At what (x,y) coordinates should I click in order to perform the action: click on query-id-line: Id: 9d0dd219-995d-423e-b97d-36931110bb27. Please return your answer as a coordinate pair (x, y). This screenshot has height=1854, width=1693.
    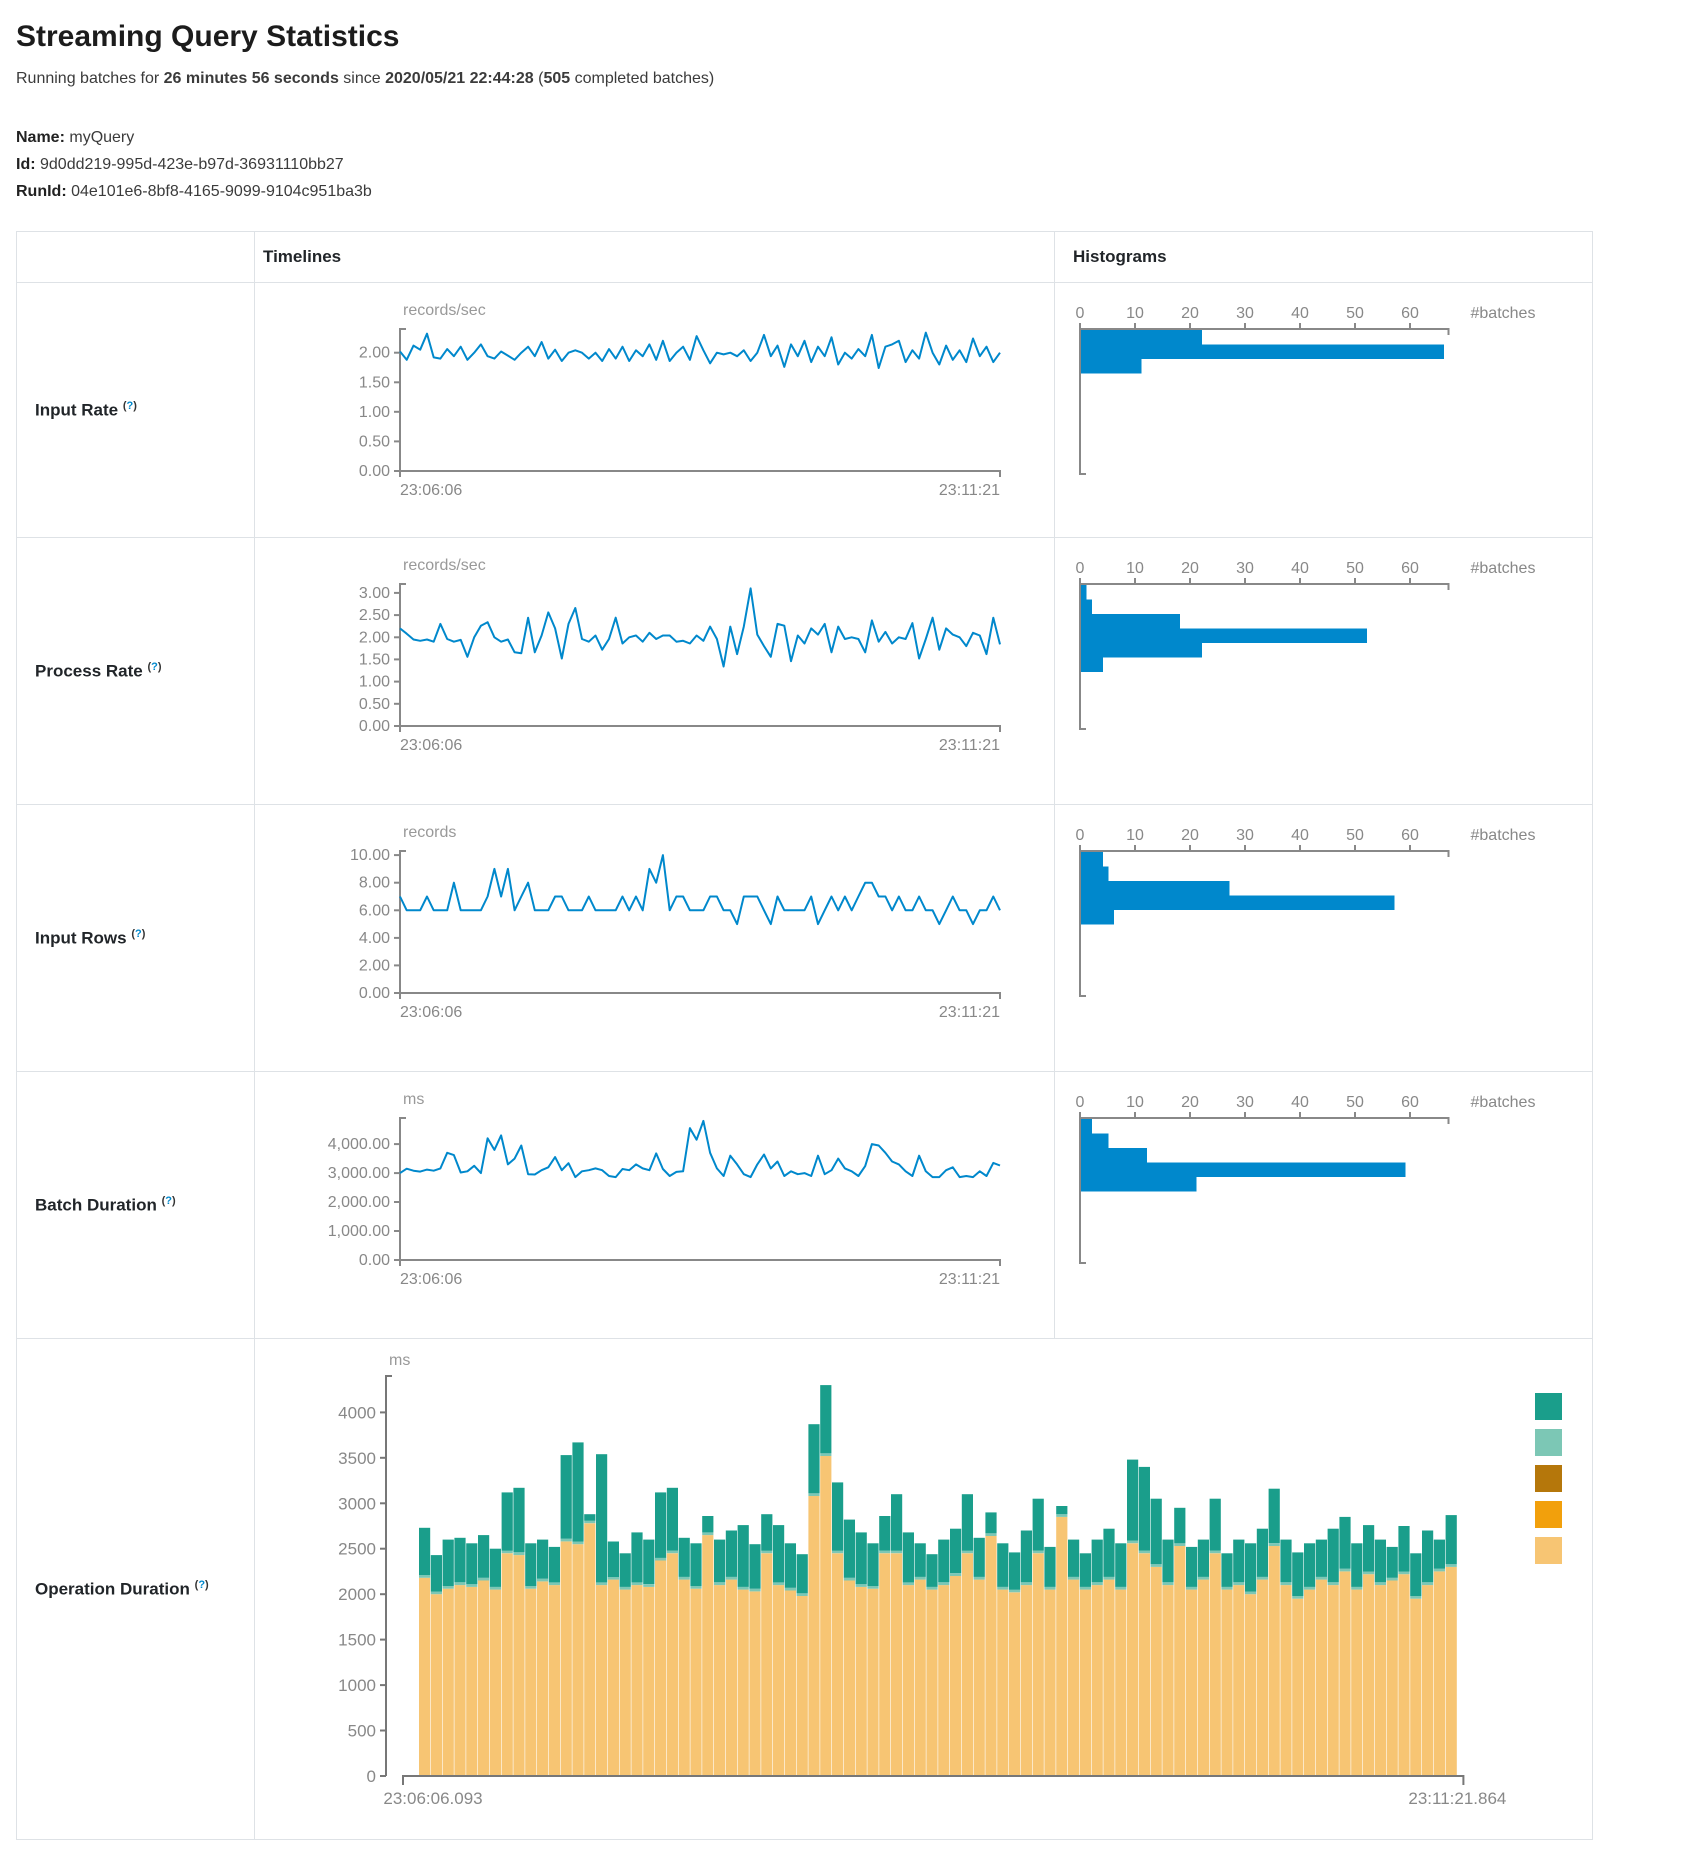
    Looking at the image, I should click on (846, 164).